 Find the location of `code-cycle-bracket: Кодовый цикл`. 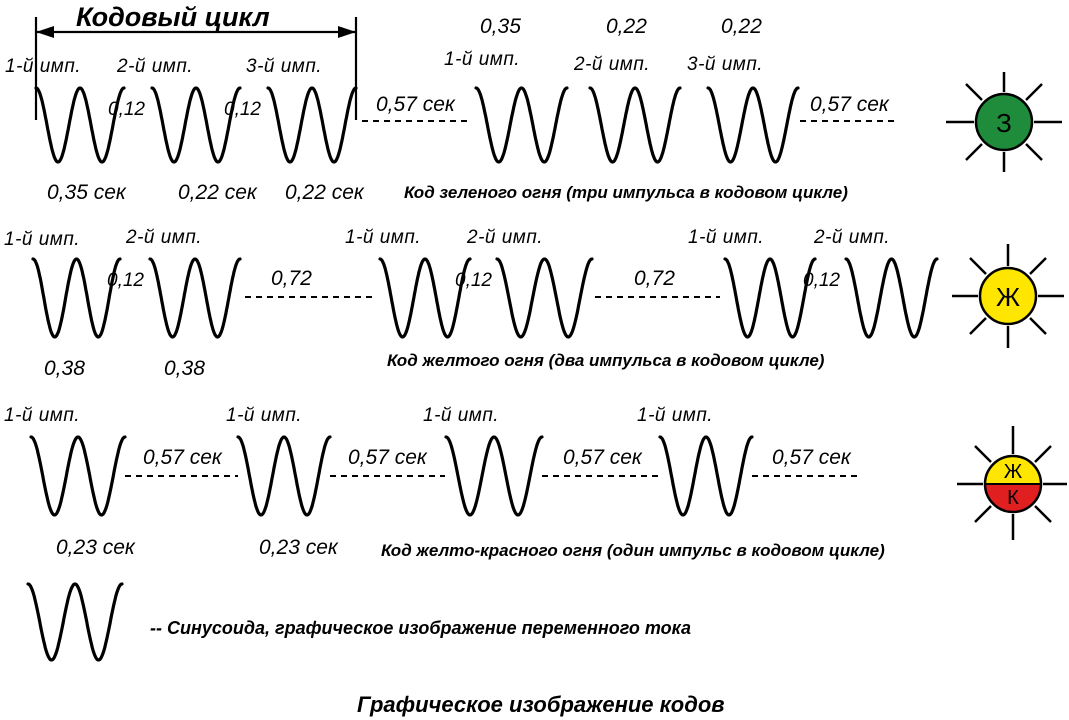

code-cycle-bracket: Кодовый цикл is located at coordinates (196, 61).